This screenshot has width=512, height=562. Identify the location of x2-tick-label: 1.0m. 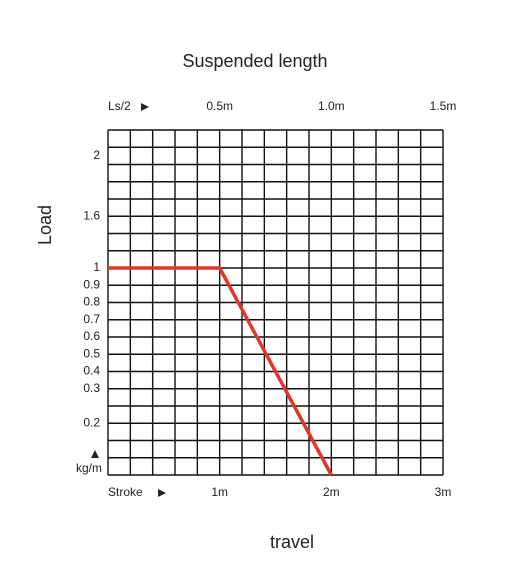
(331, 106).